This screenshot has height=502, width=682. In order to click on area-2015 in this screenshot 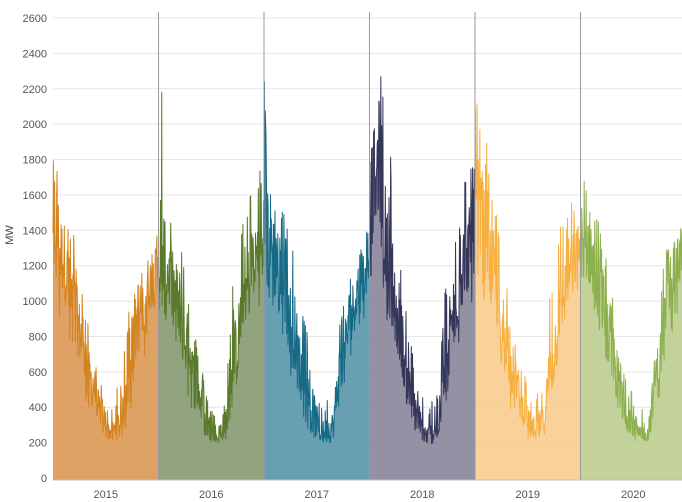, I will do `click(106, 320)`.